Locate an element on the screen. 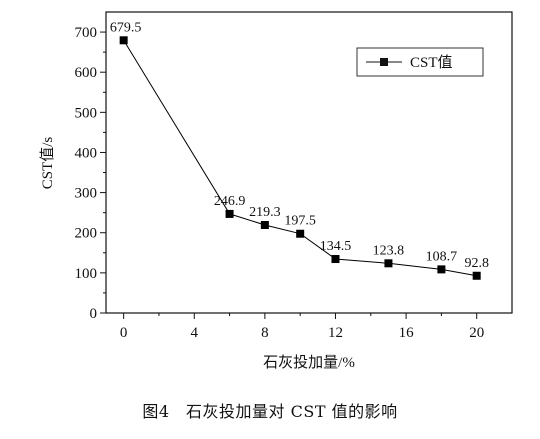 The image size is (540, 439). data-label: 679.5 is located at coordinates (126, 27).